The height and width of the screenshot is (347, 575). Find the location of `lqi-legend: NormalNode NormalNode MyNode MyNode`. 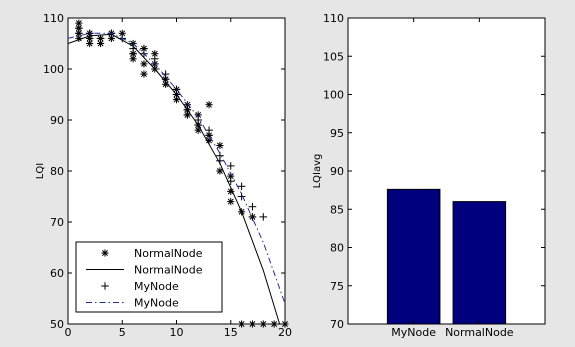

lqi-legend: NormalNode NormalNode MyNode MyNode is located at coordinates (149, 277).